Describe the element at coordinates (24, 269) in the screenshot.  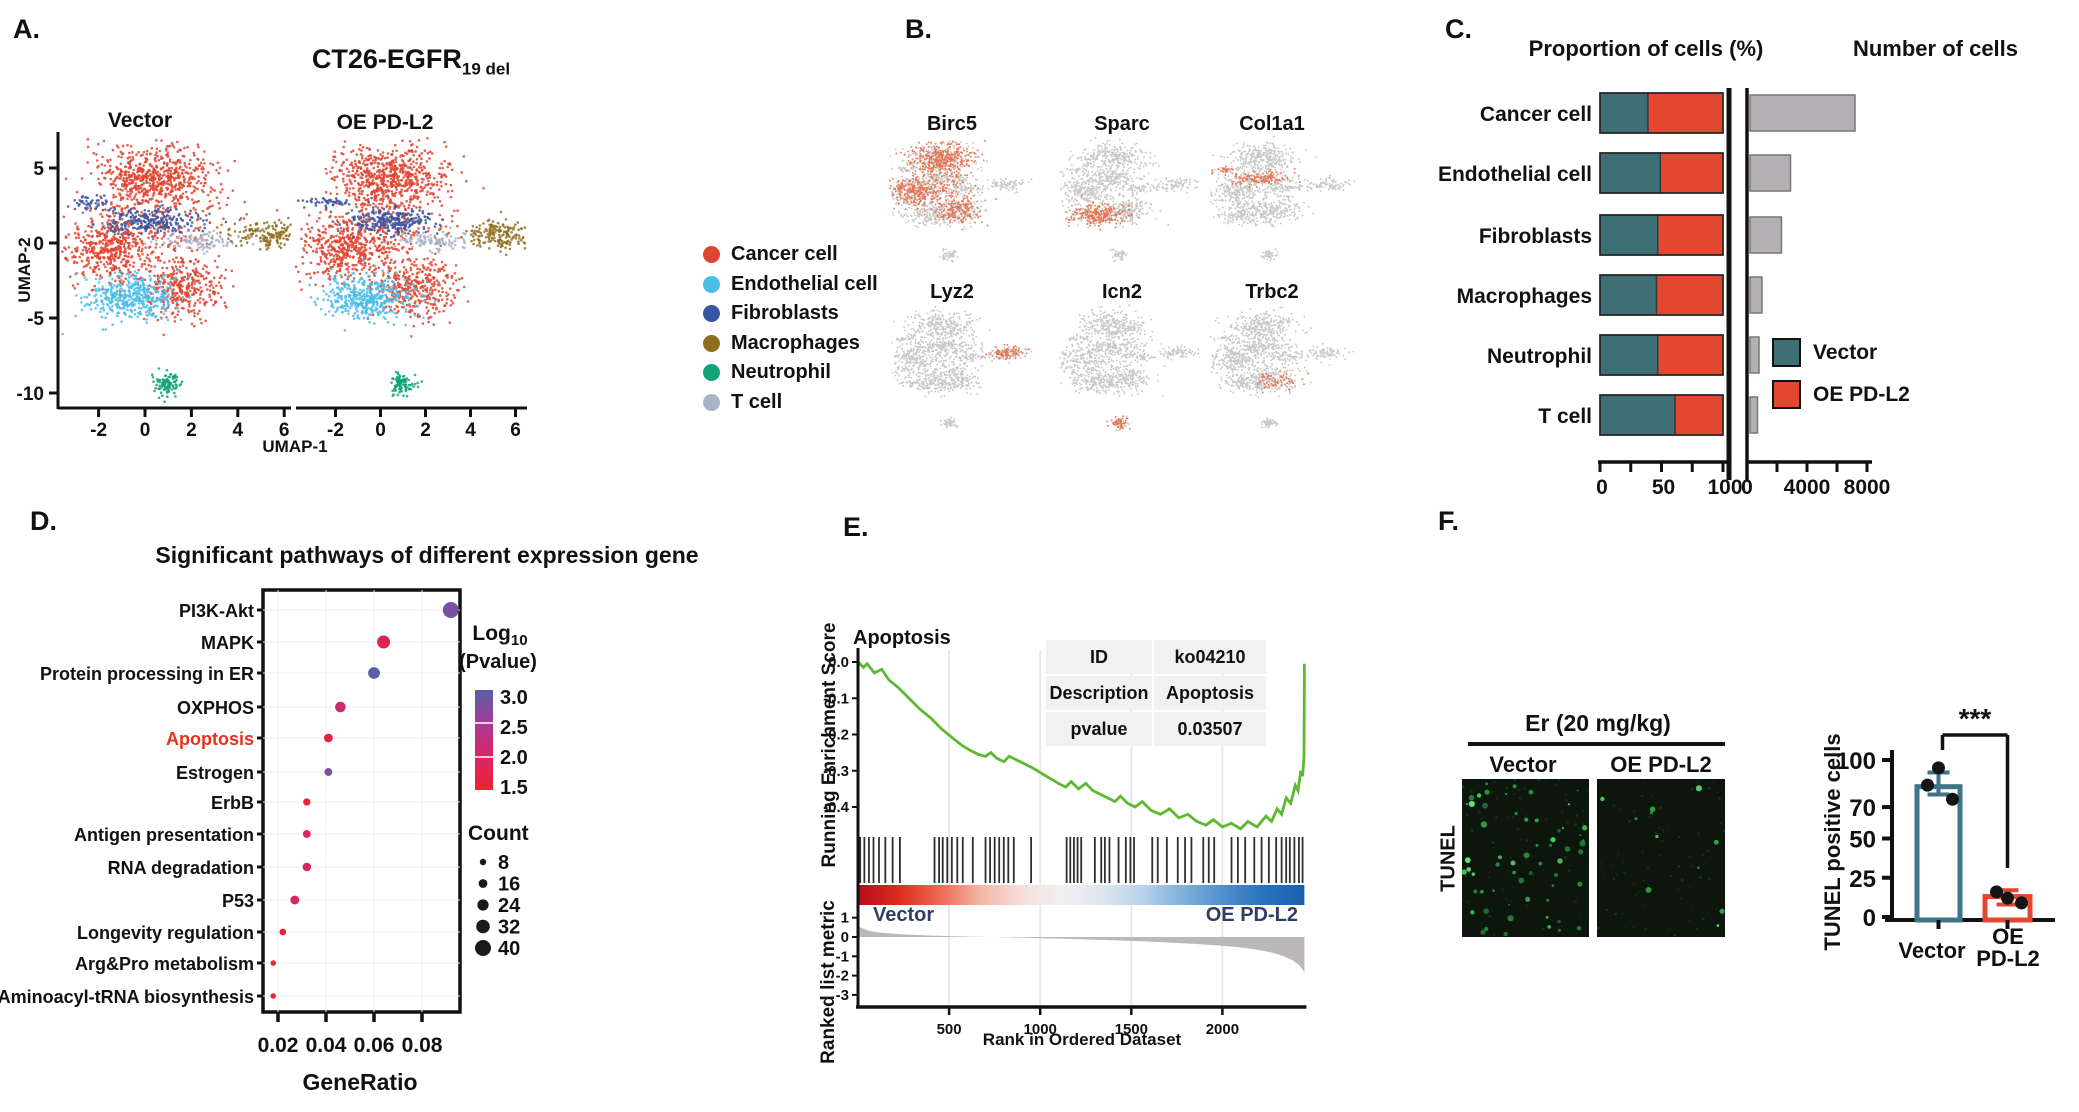
I see `tick-label: UMAP-2` at that location.